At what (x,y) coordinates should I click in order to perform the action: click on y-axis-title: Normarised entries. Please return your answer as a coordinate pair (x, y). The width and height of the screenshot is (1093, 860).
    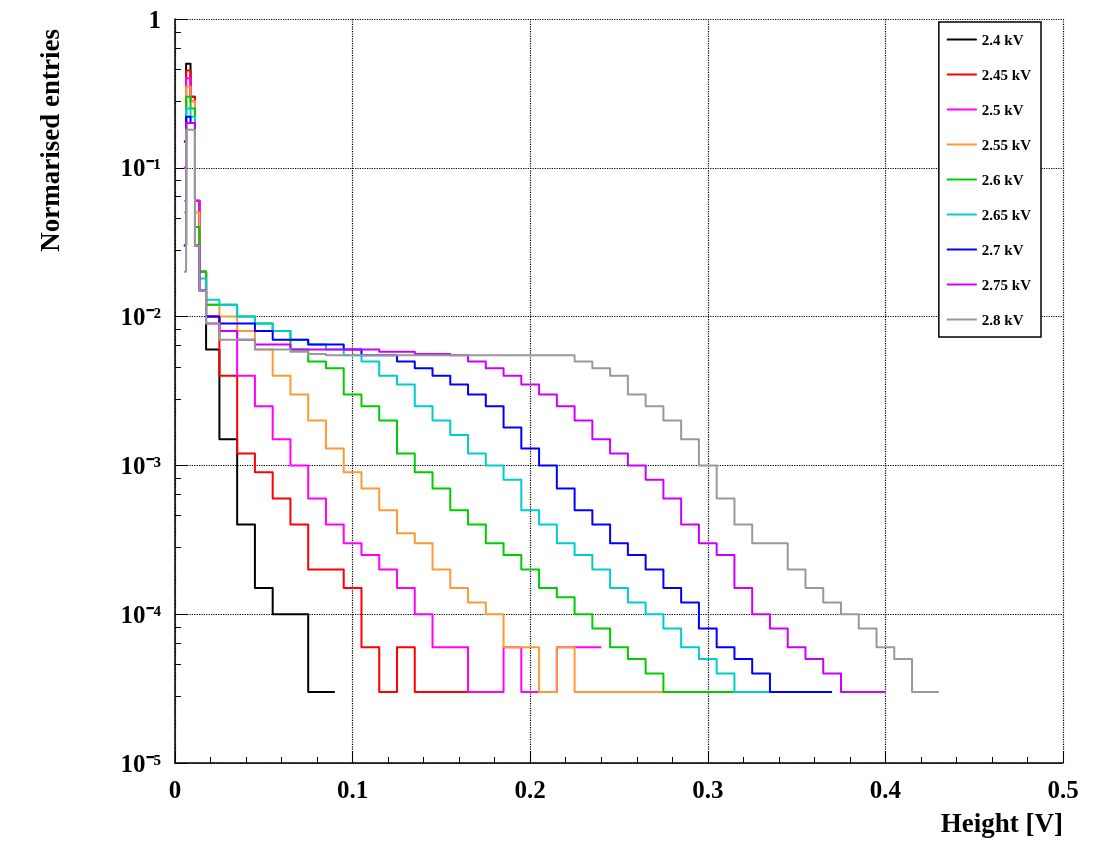
    Looking at the image, I should click on (49, 140).